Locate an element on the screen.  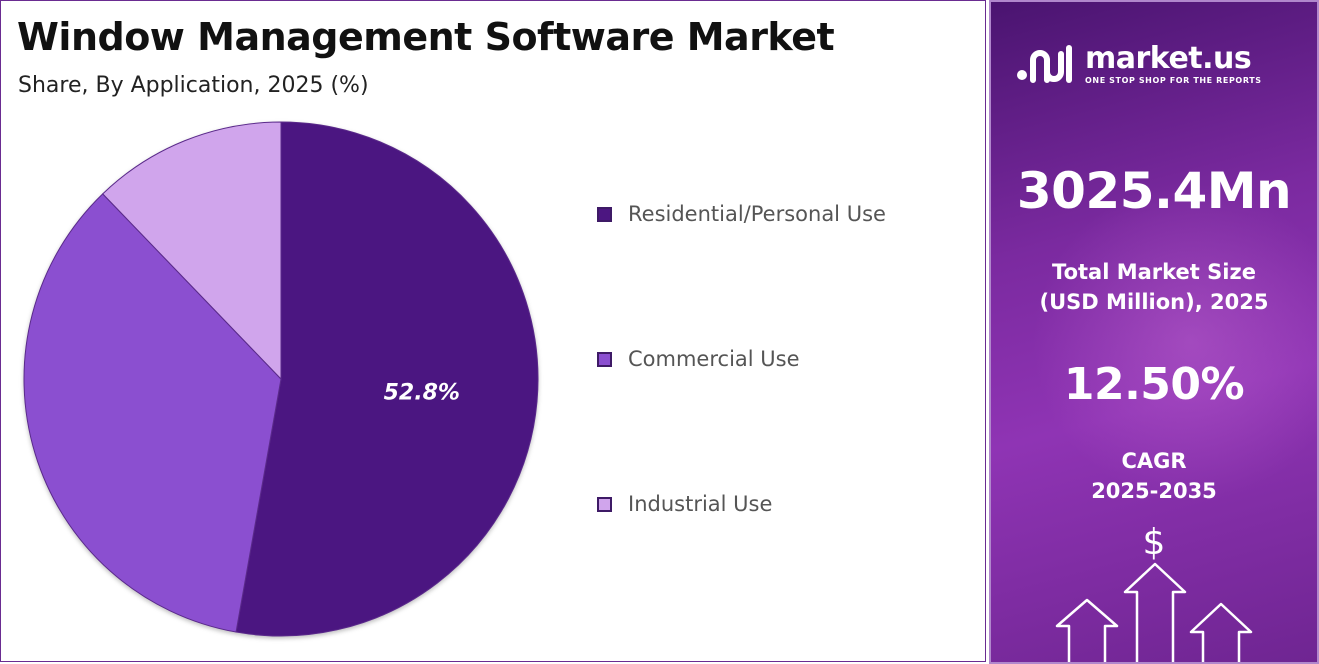
growth-arrows-icon is located at coordinates (1154, 612).